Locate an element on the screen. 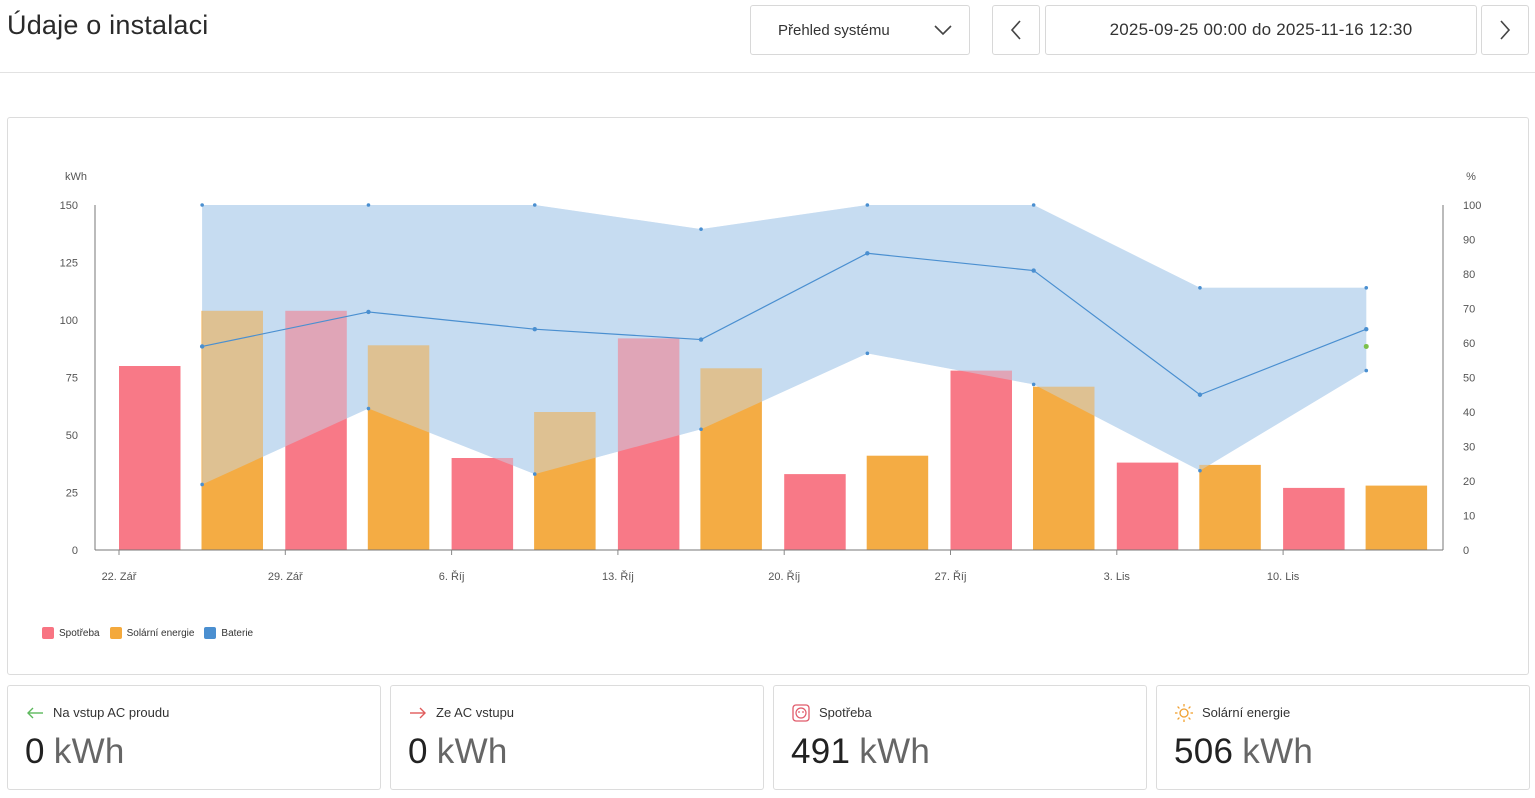 Image resolution: width=1535 pixels, height=798 pixels. x-tick-label: 13. Říj is located at coordinates (618, 576).